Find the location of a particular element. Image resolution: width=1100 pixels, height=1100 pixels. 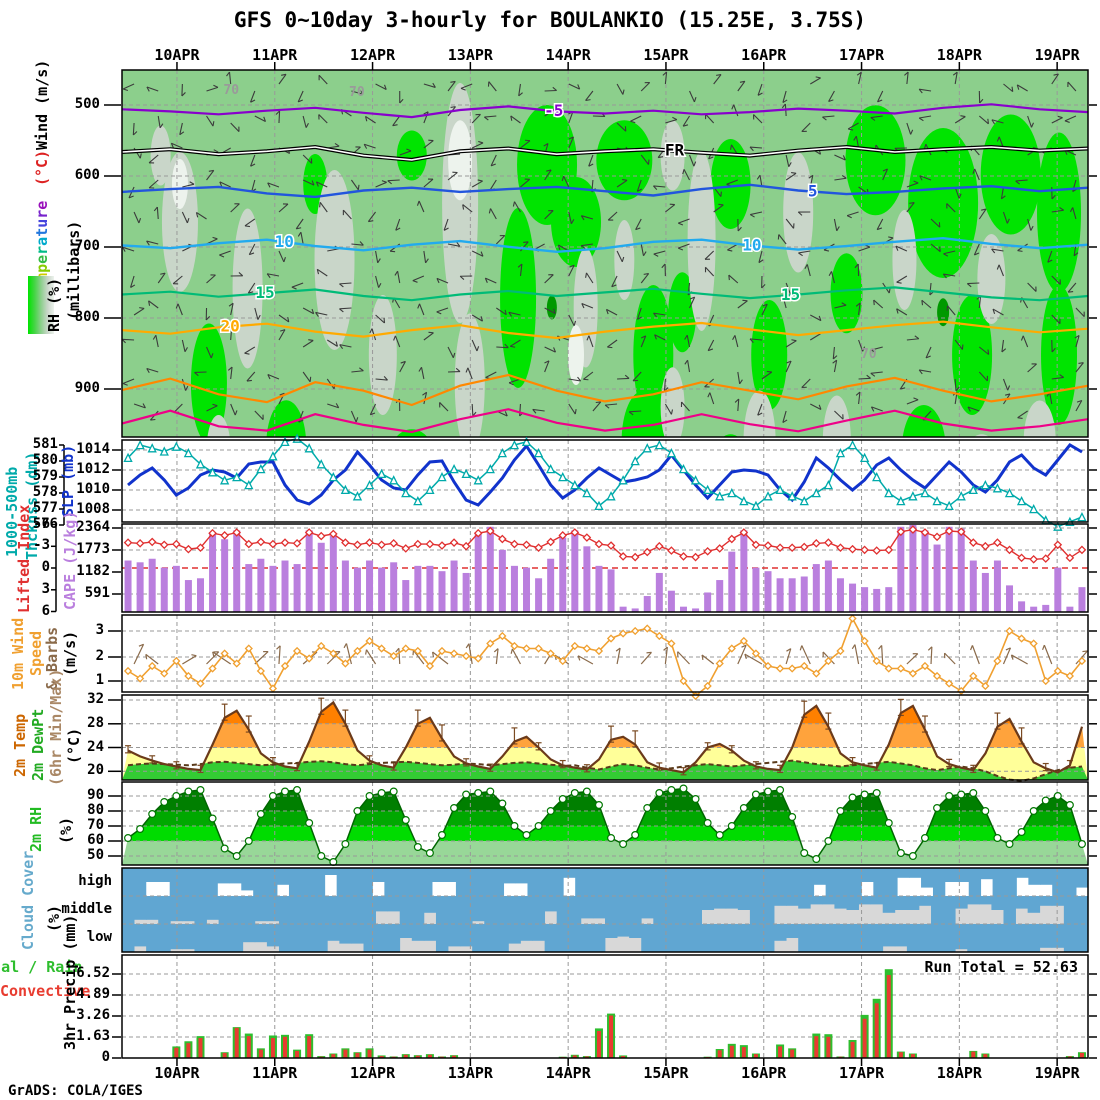

axis-label-millibars: (millibars) is located at coordinates (74, 270).